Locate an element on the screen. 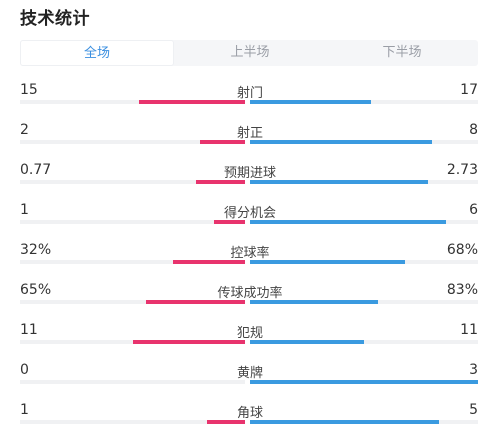 This screenshot has height=440, width=500. home-value: 0.77 is located at coordinates (36, 170).